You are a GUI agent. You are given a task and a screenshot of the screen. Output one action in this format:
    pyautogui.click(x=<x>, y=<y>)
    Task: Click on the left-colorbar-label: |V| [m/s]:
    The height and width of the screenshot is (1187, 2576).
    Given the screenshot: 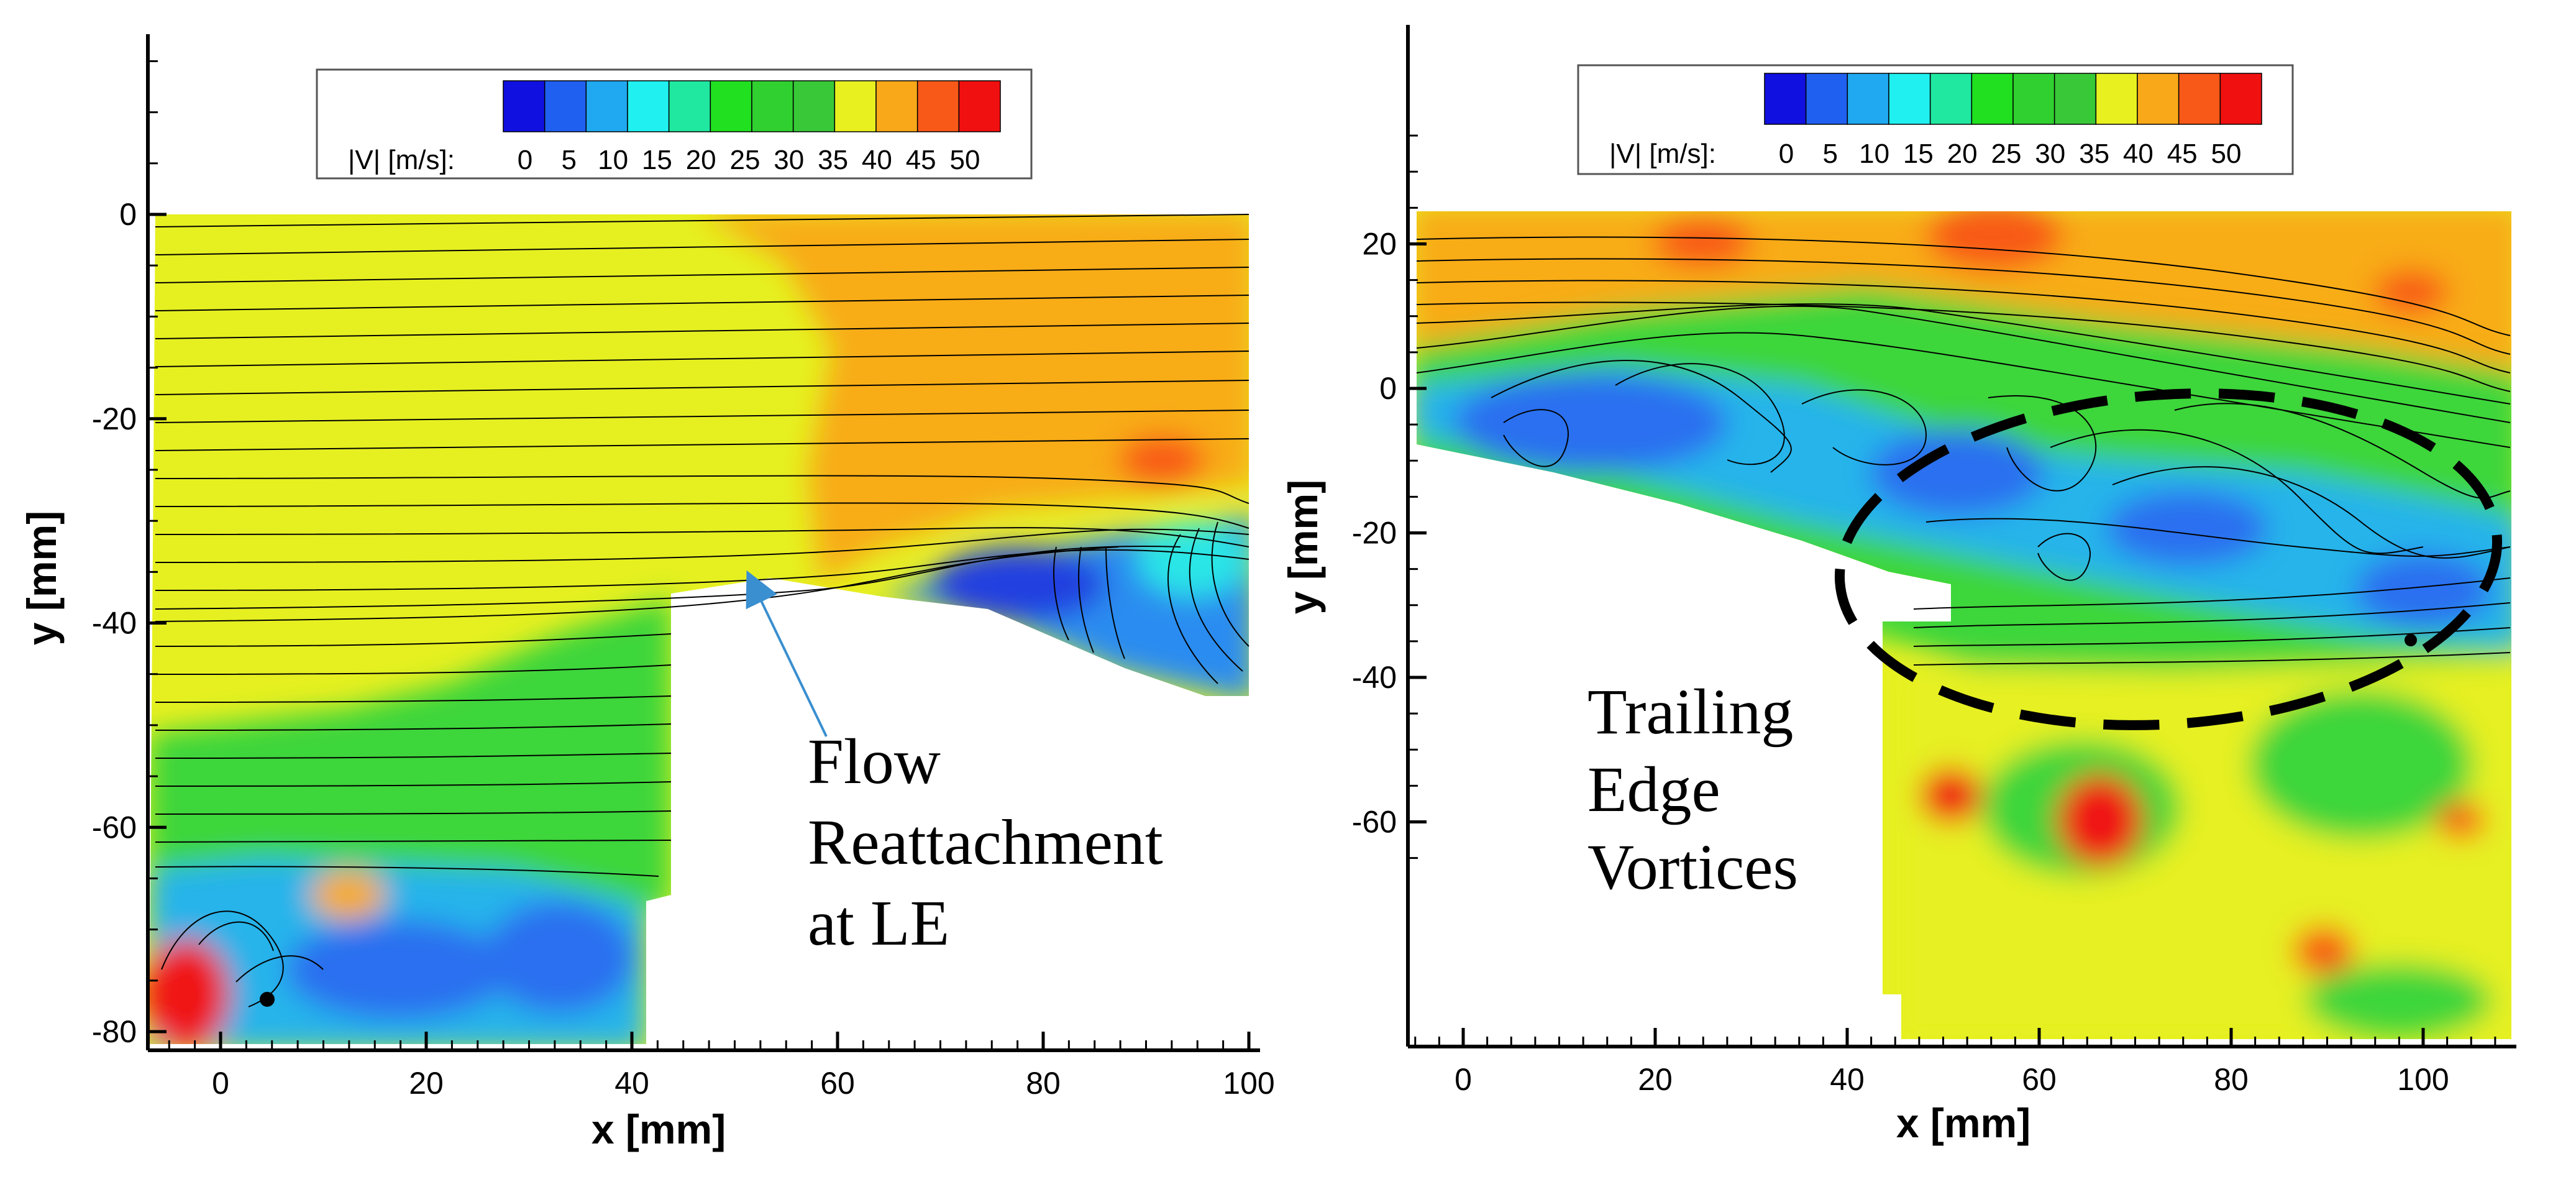 What is the action you would take?
    pyautogui.click(x=401, y=160)
    